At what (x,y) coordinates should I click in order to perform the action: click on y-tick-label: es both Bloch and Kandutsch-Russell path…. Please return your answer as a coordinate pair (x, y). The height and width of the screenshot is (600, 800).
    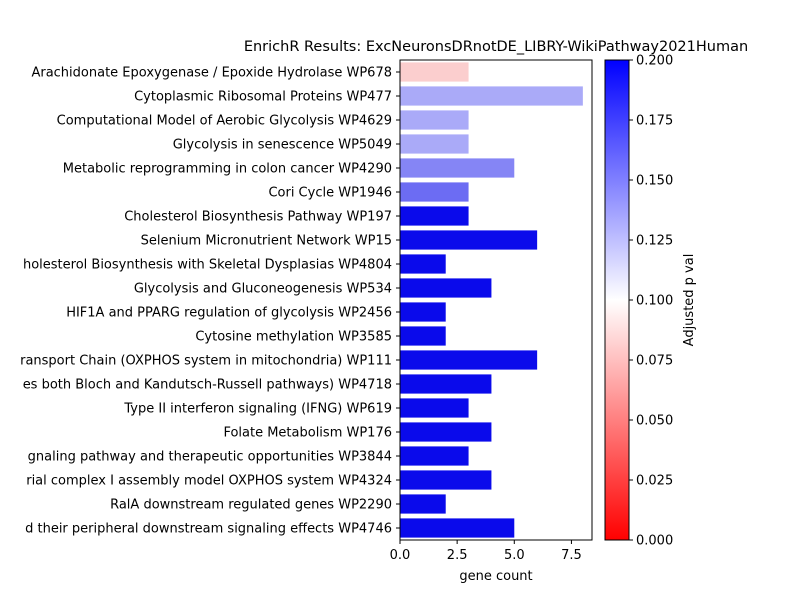
    Looking at the image, I should click on (207, 385).